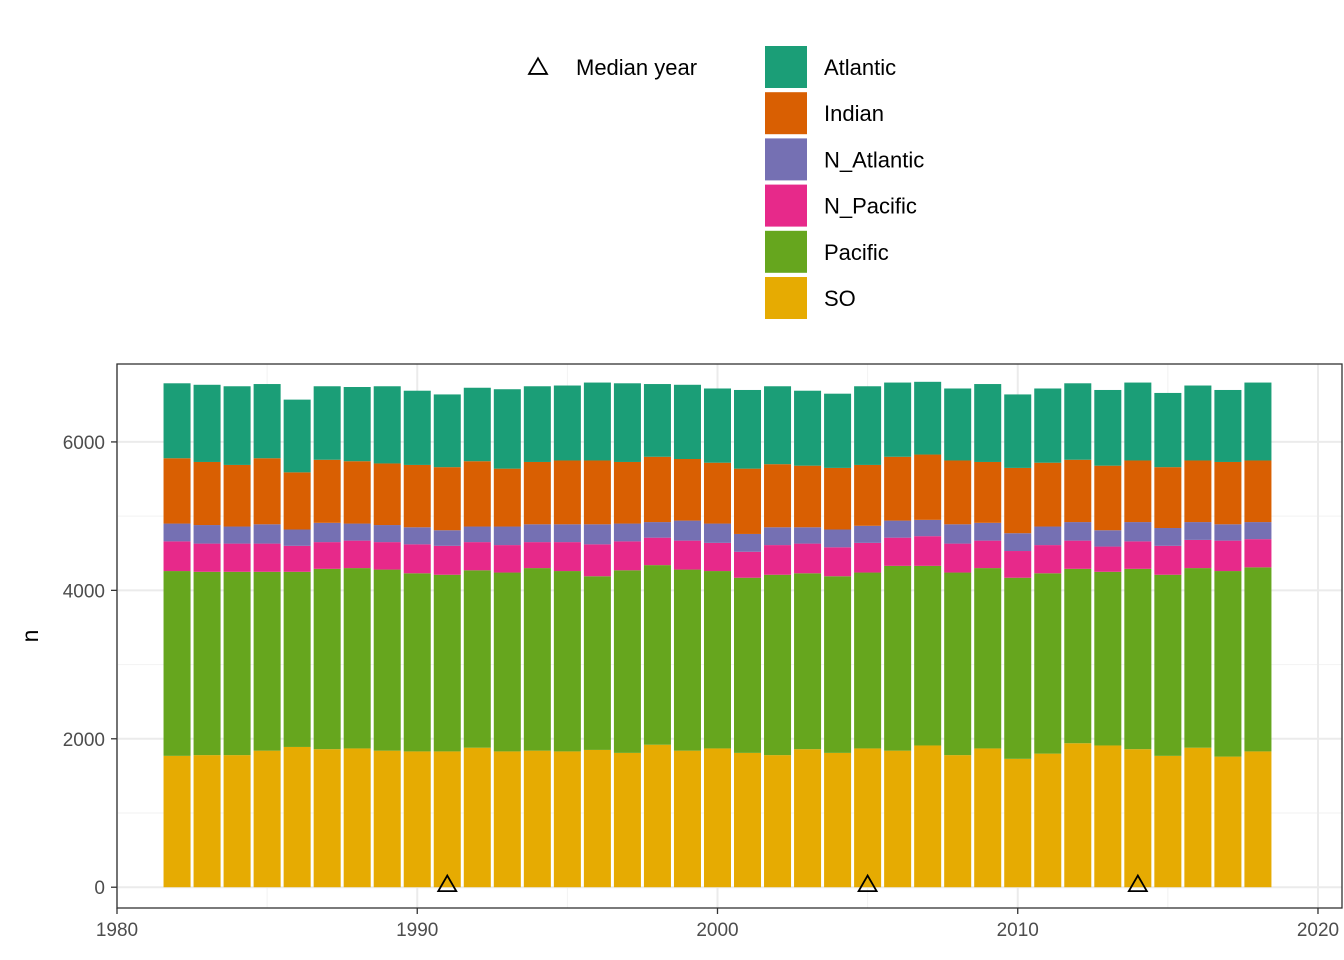 The height and width of the screenshot is (960, 1344). Describe the element at coordinates (1018, 930) in the screenshot. I see `x-tick-label: 2010` at that location.